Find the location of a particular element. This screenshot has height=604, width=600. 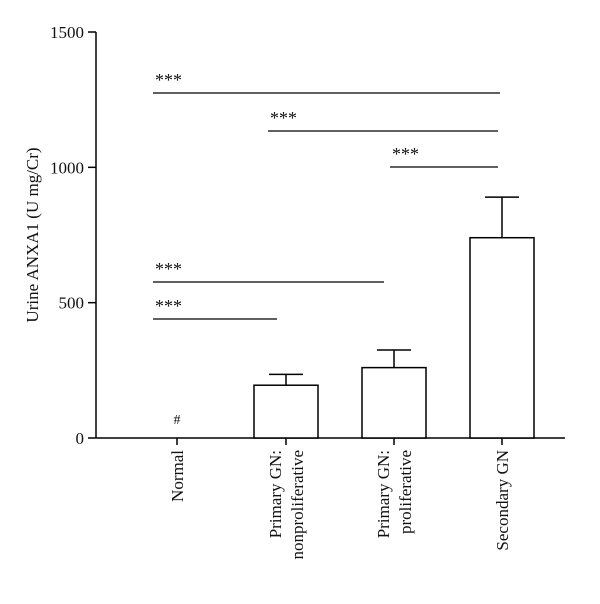

category-label-line: proliferative is located at coordinates (405, 492).